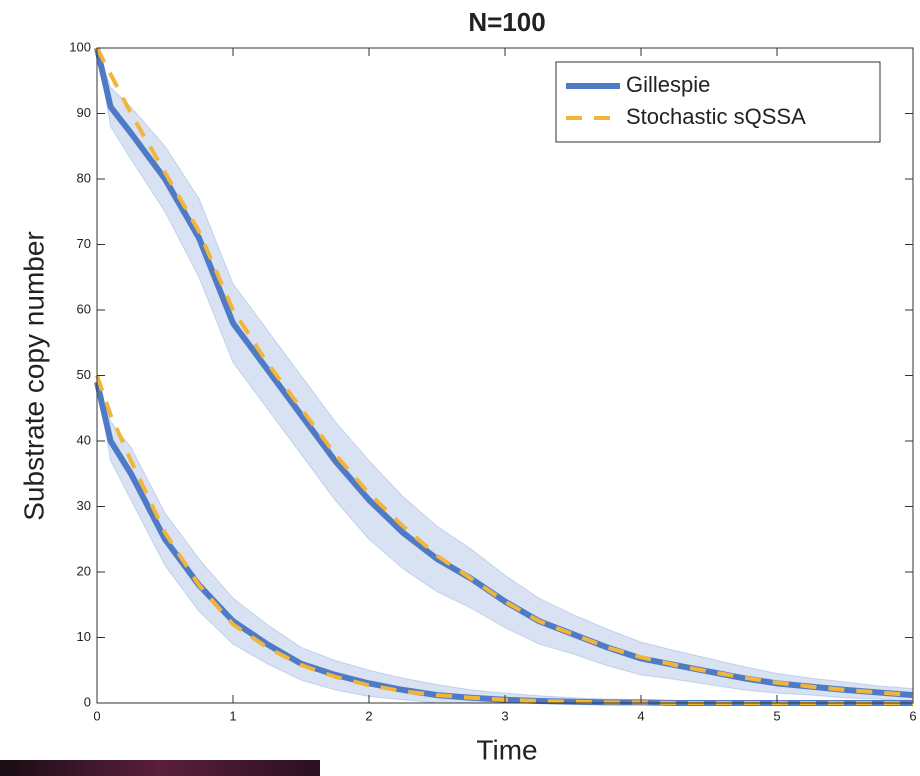 Image resolution: width=920 pixels, height=776 pixels. What do you see at coordinates (160, 768) in the screenshot?
I see `background-image-fragment` at bounding box center [160, 768].